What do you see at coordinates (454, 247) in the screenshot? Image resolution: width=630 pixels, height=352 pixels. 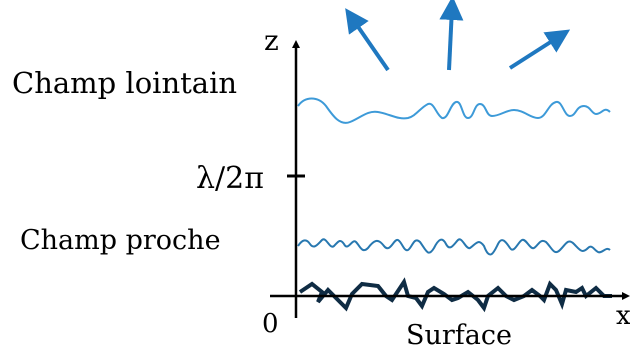 I see `near-field-wave` at bounding box center [454, 247].